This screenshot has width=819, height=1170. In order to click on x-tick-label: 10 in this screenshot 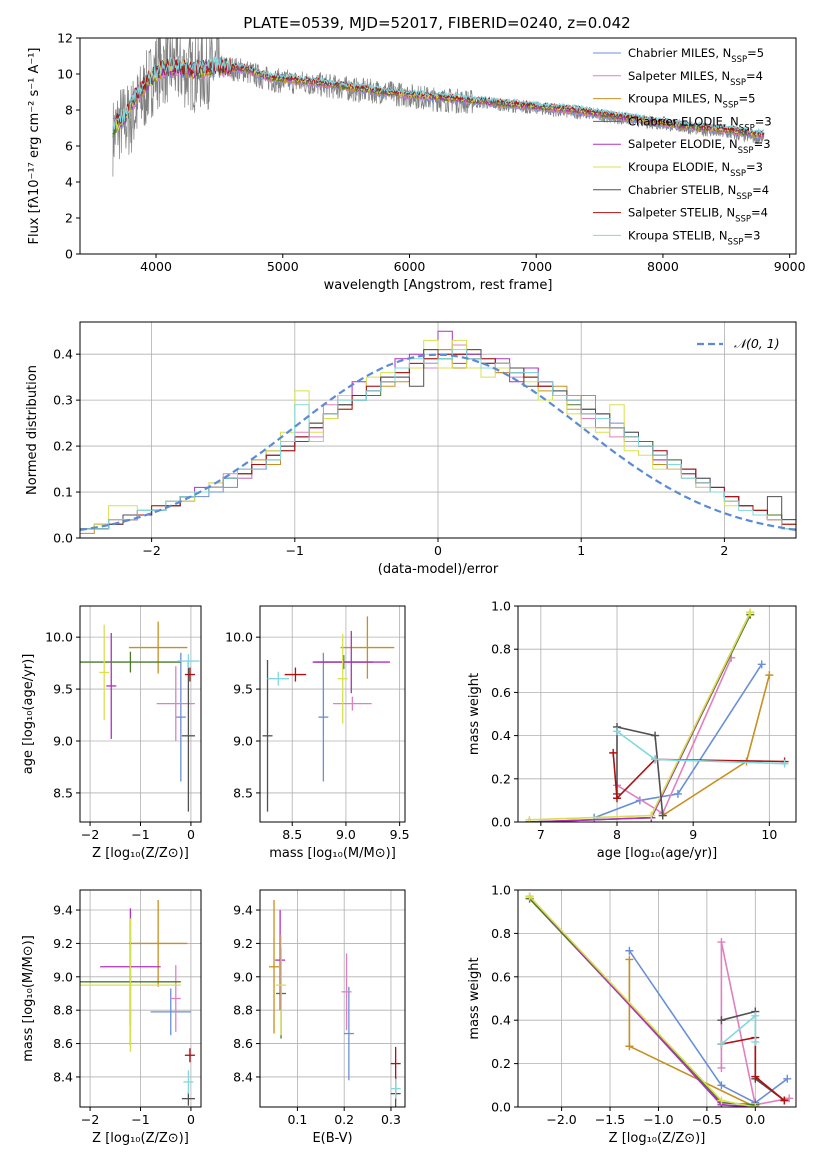, I will do `click(769, 834)`.